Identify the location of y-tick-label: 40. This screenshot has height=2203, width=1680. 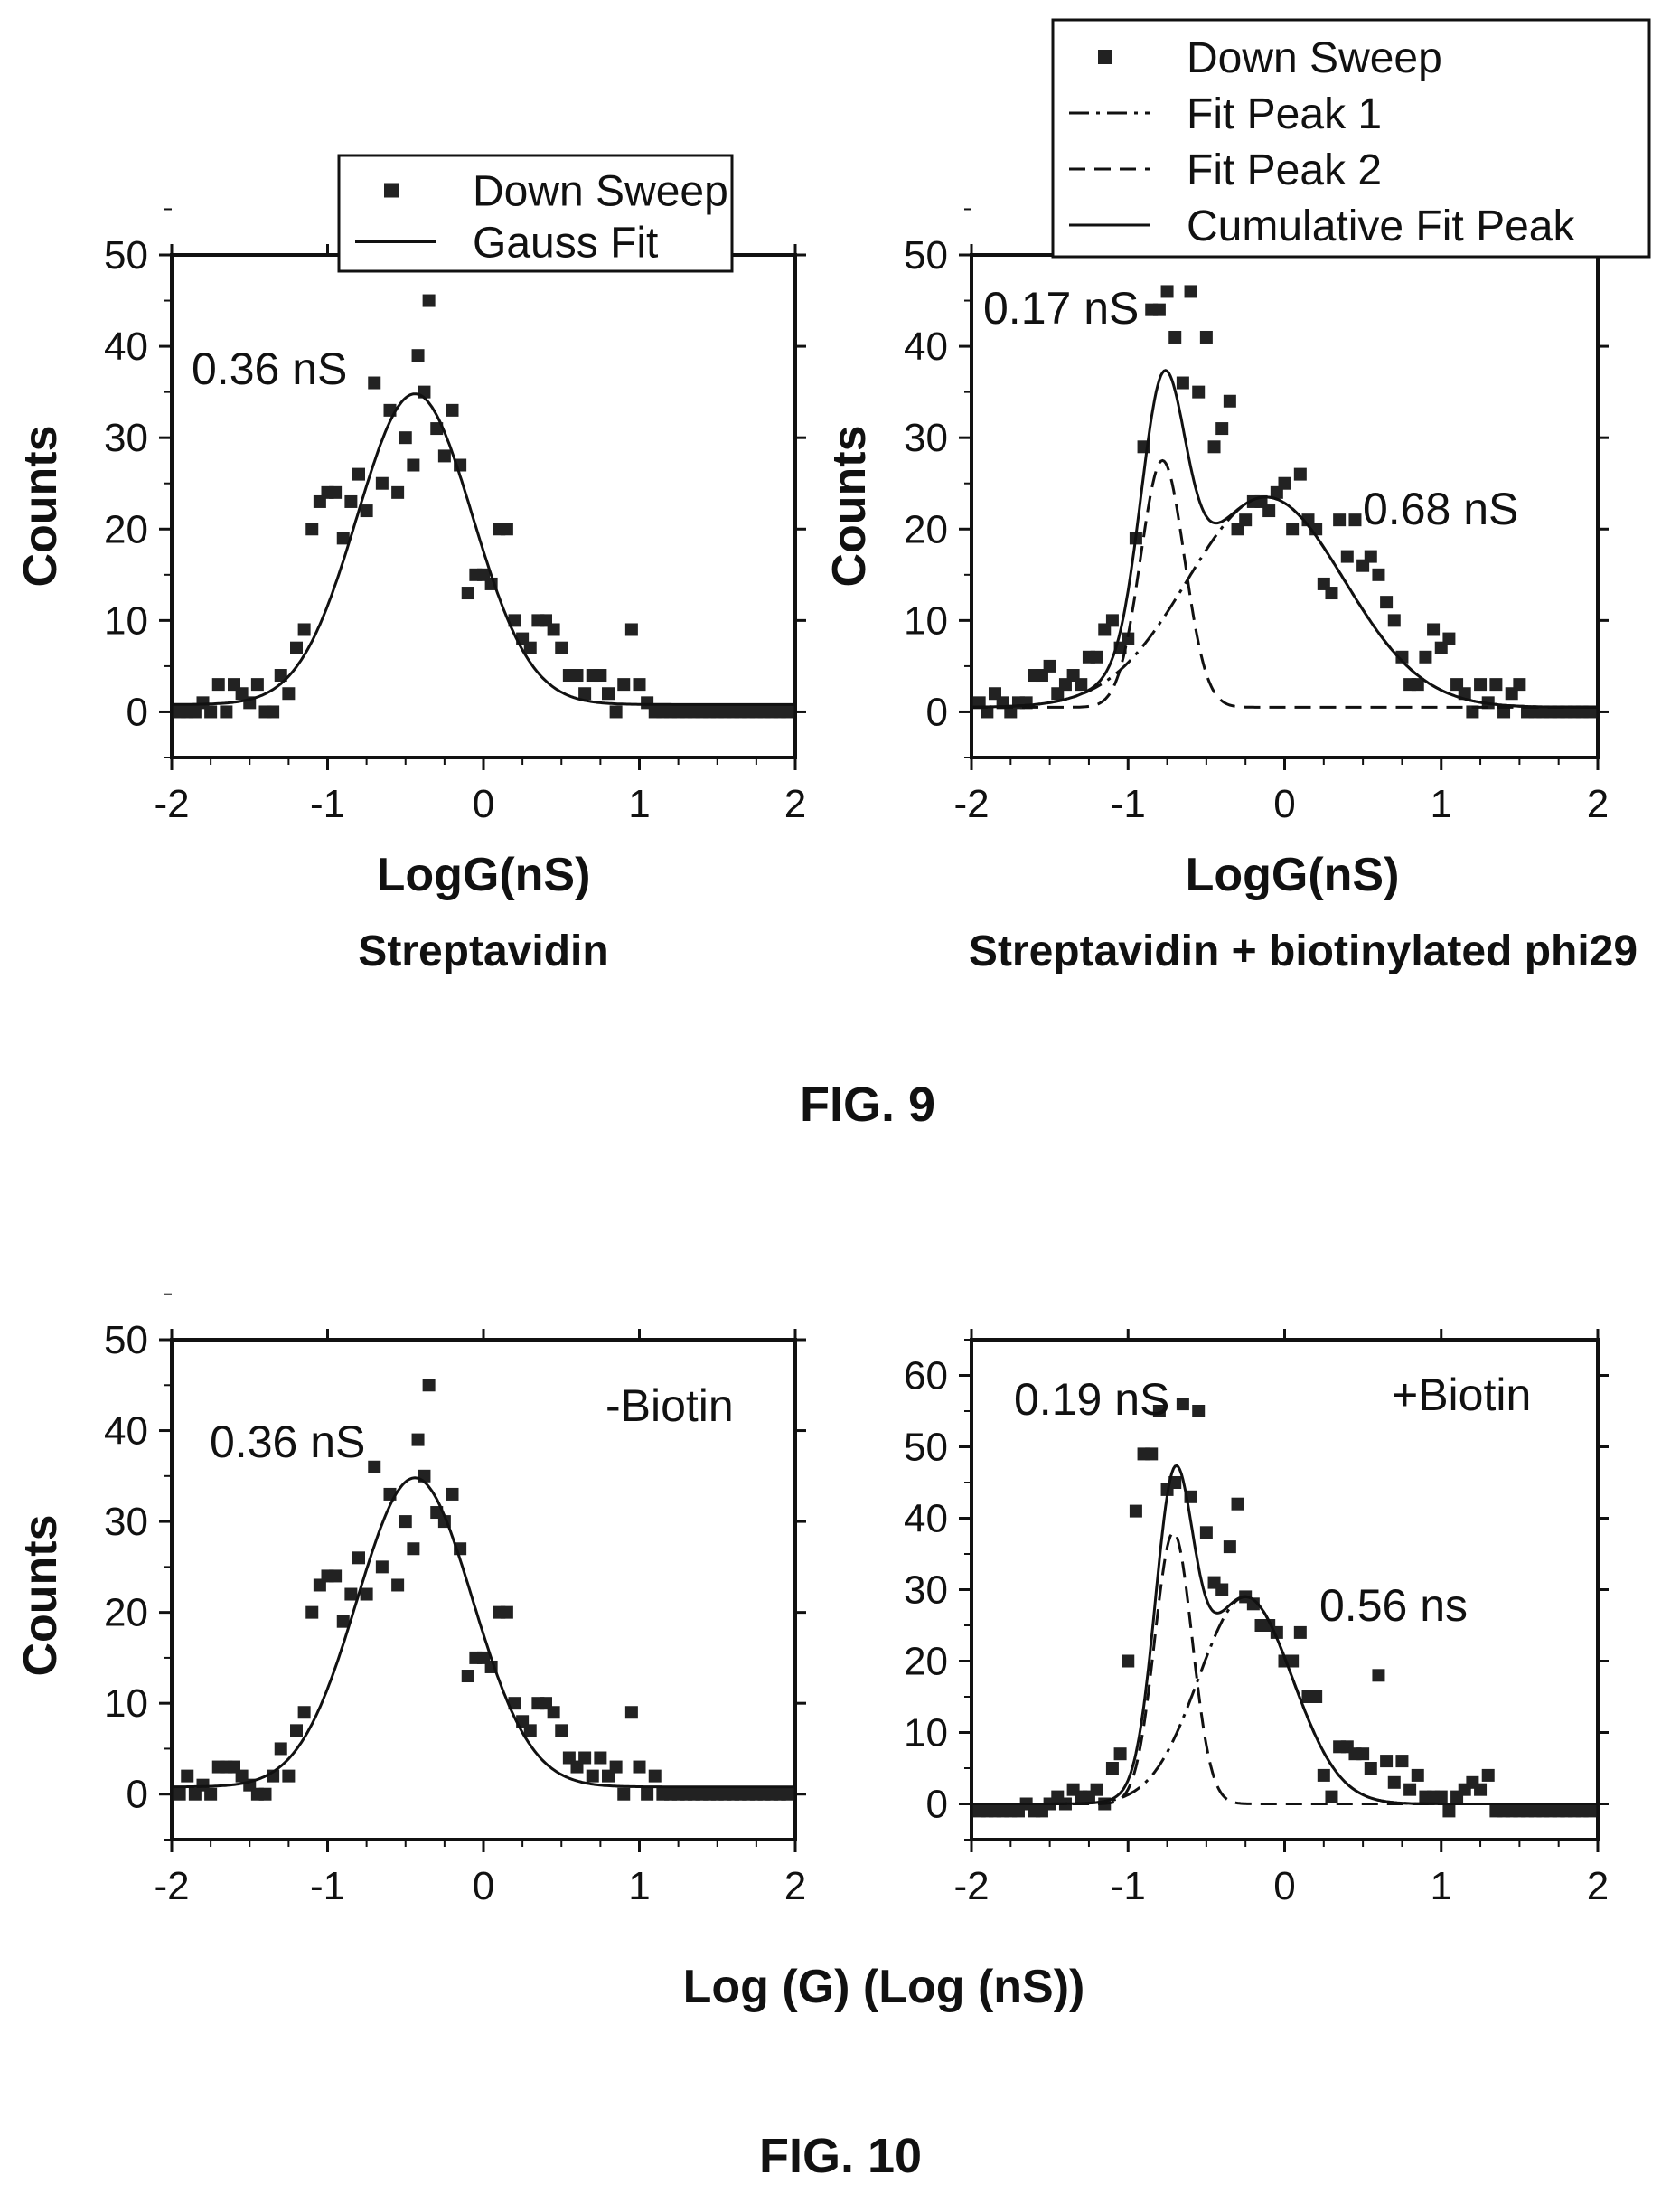
(126, 347).